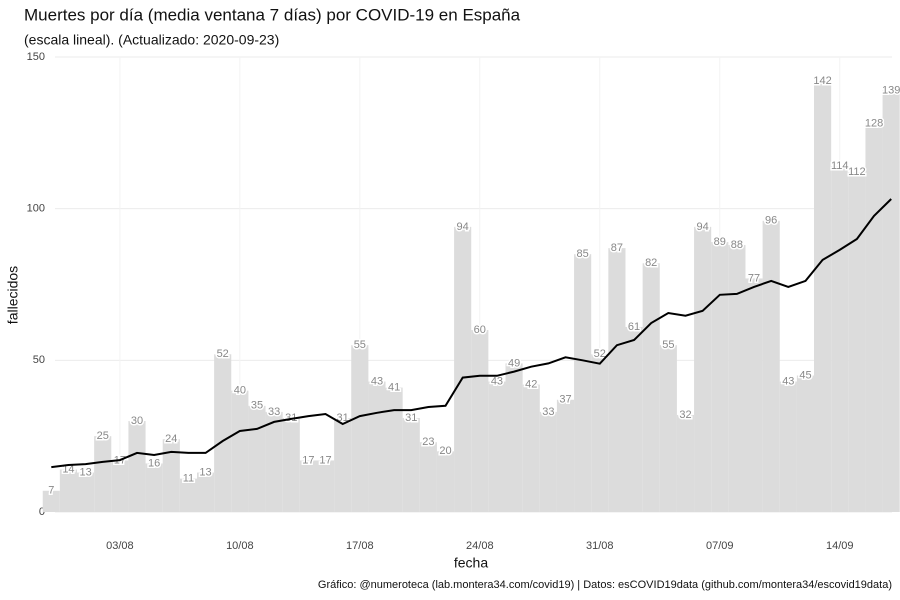 The height and width of the screenshot is (600, 900). What do you see at coordinates (360, 546) in the screenshot?
I see `x-tick-label: 17/08` at bounding box center [360, 546].